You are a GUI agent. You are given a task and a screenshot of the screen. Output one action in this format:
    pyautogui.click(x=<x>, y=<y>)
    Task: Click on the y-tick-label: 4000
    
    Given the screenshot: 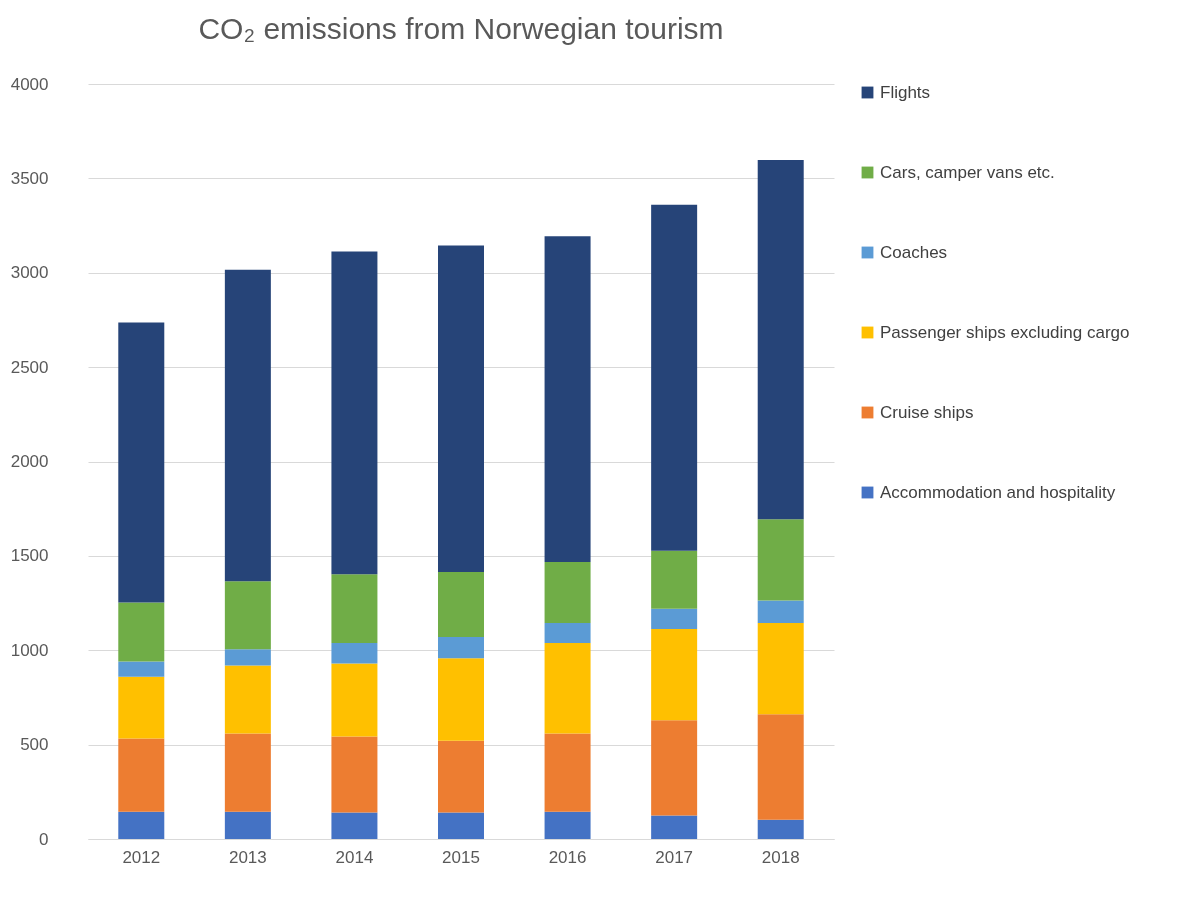 What is the action you would take?
    pyautogui.click(x=29, y=84)
    